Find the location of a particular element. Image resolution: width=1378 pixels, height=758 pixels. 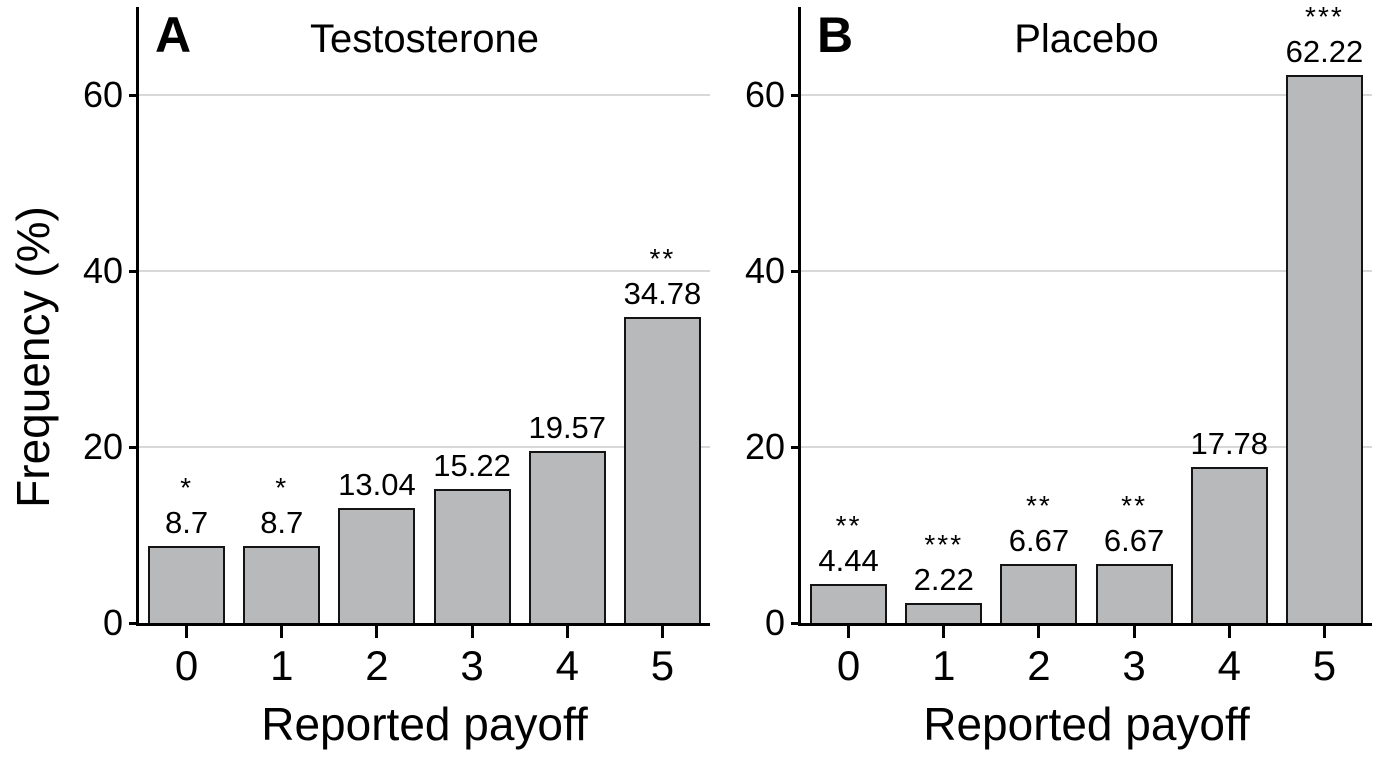

significance-stars-0: * is located at coordinates (187, 488).